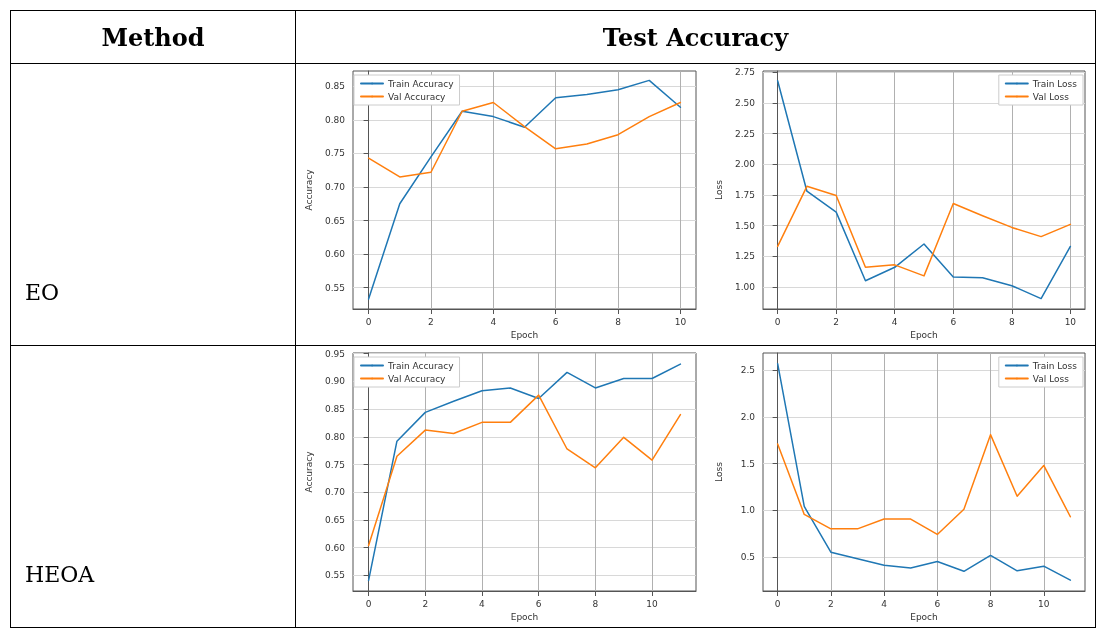  Describe the element at coordinates (695, 37) in the screenshot. I see `text: Test Accuracy` at that location.